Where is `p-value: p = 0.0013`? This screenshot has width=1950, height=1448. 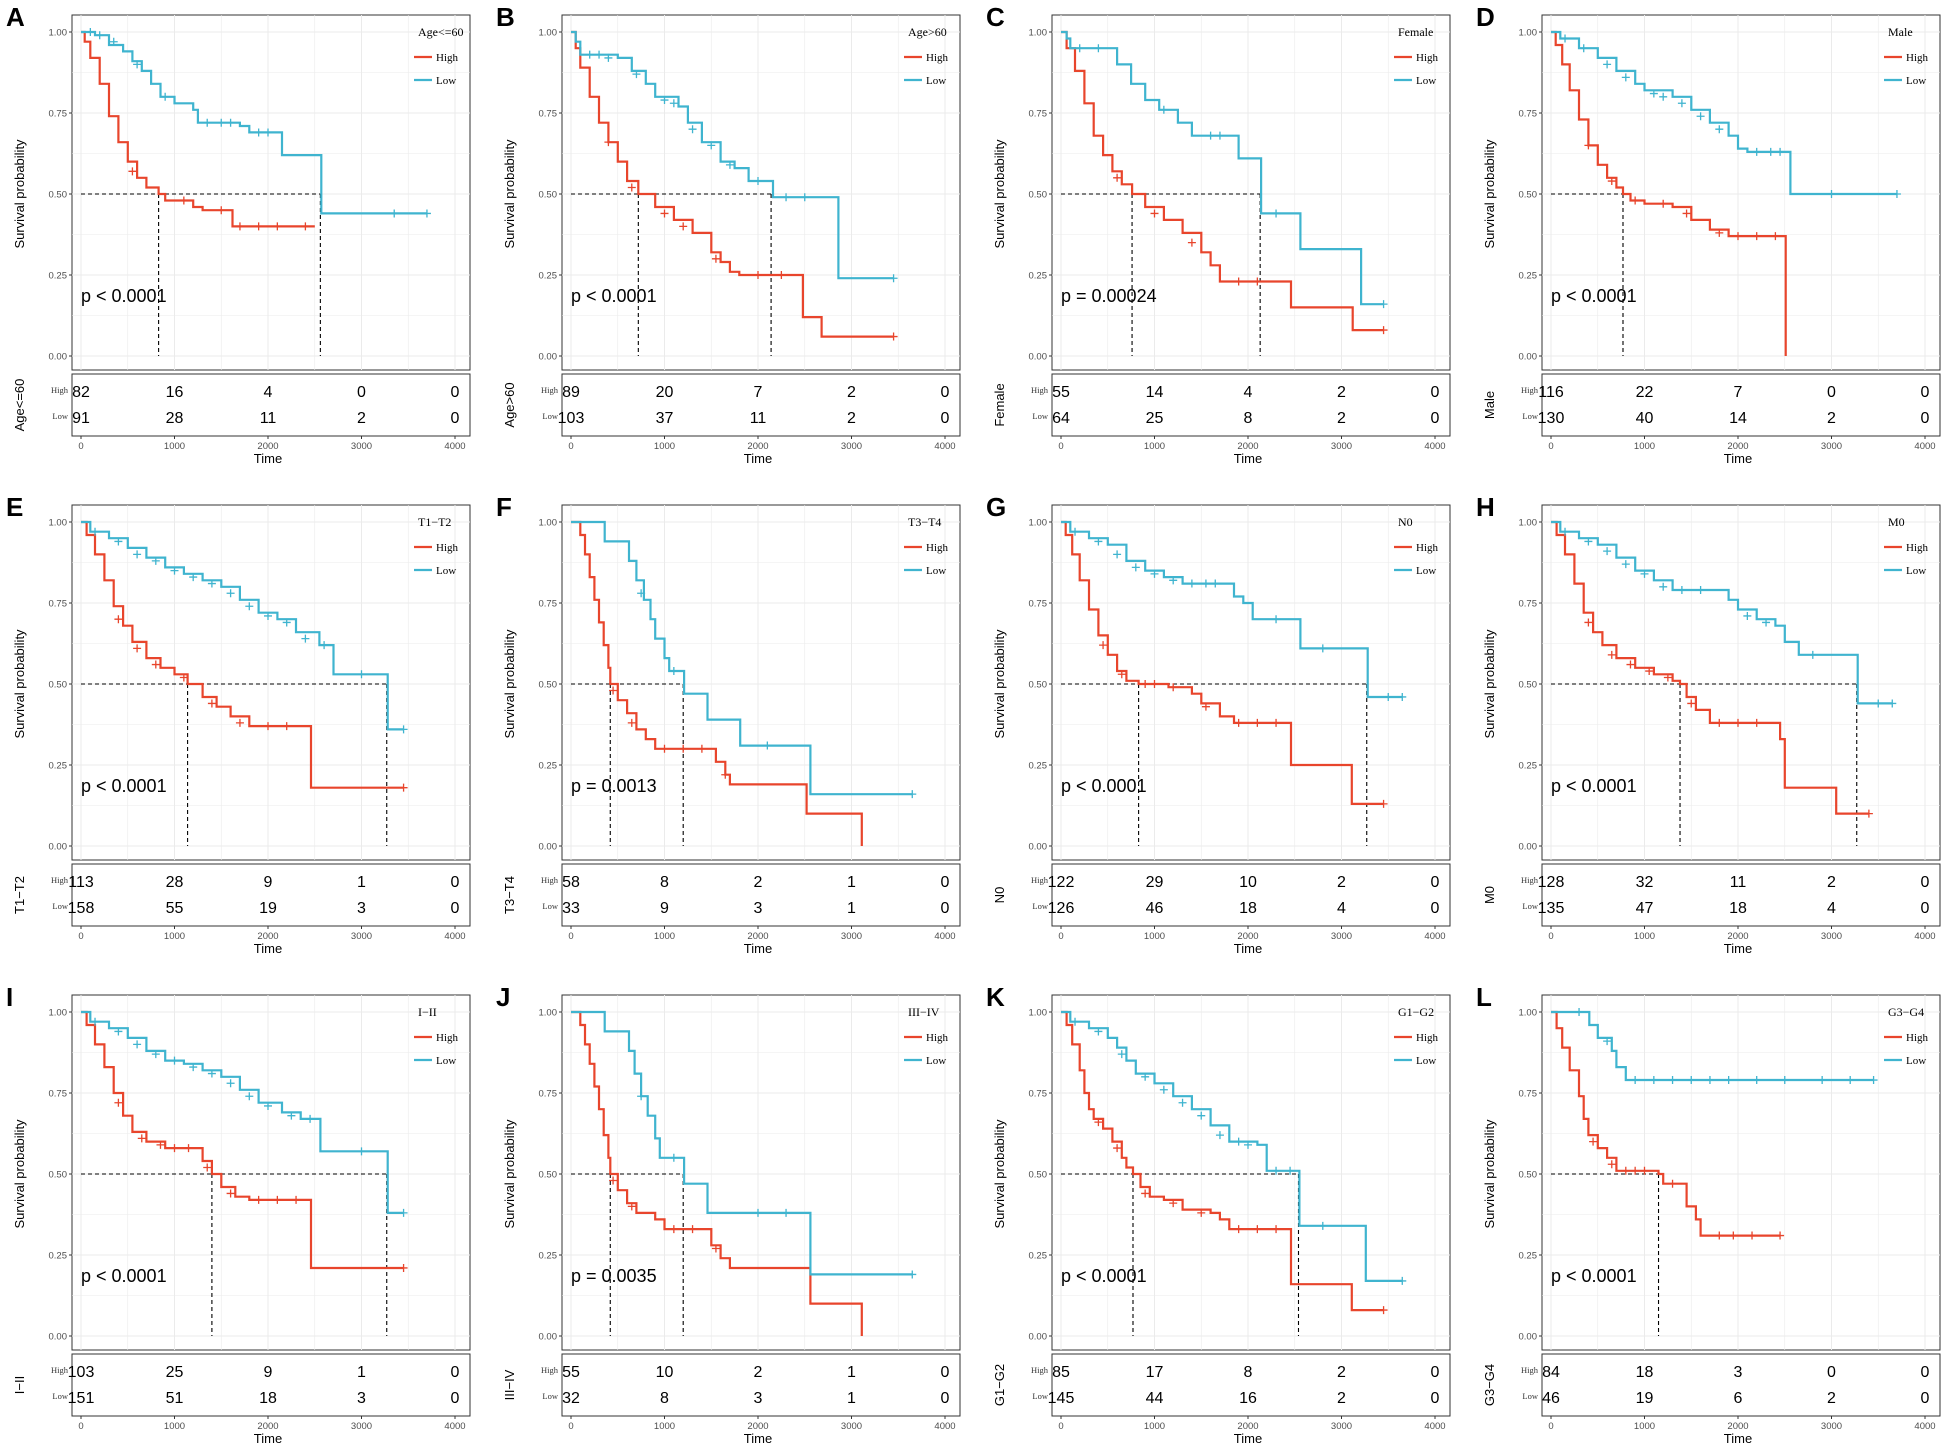
p-value: p = 0.0013 is located at coordinates (614, 786).